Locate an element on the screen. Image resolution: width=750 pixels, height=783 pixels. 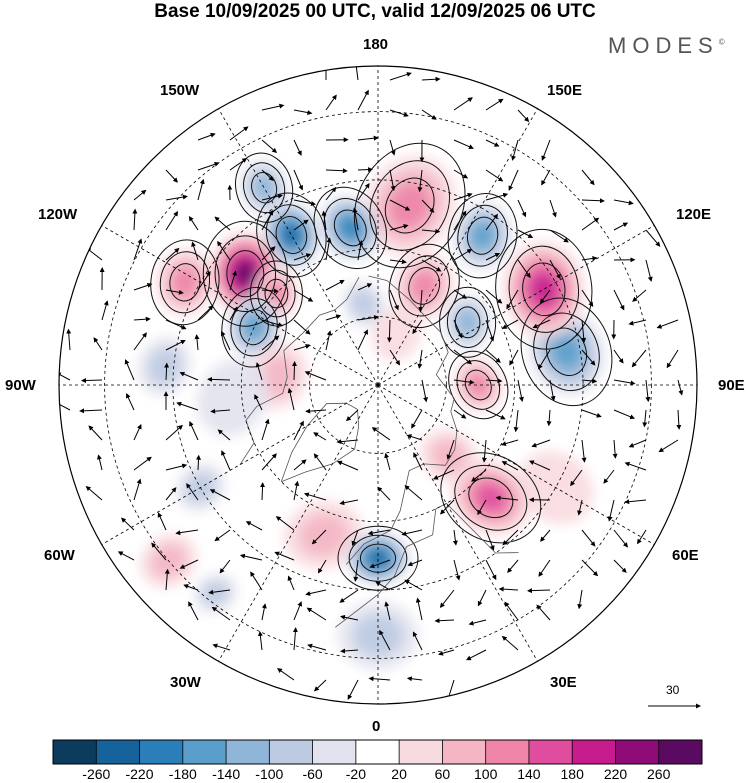
colorbar-frame is located at coordinates (377, 752).